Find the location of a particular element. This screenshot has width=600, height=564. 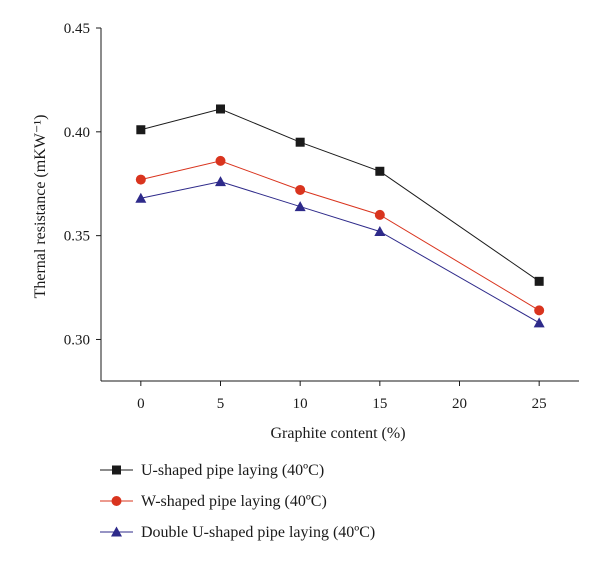

legend-label: U-shaped pipe laying (40ºC) is located at coordinates (232, 470).